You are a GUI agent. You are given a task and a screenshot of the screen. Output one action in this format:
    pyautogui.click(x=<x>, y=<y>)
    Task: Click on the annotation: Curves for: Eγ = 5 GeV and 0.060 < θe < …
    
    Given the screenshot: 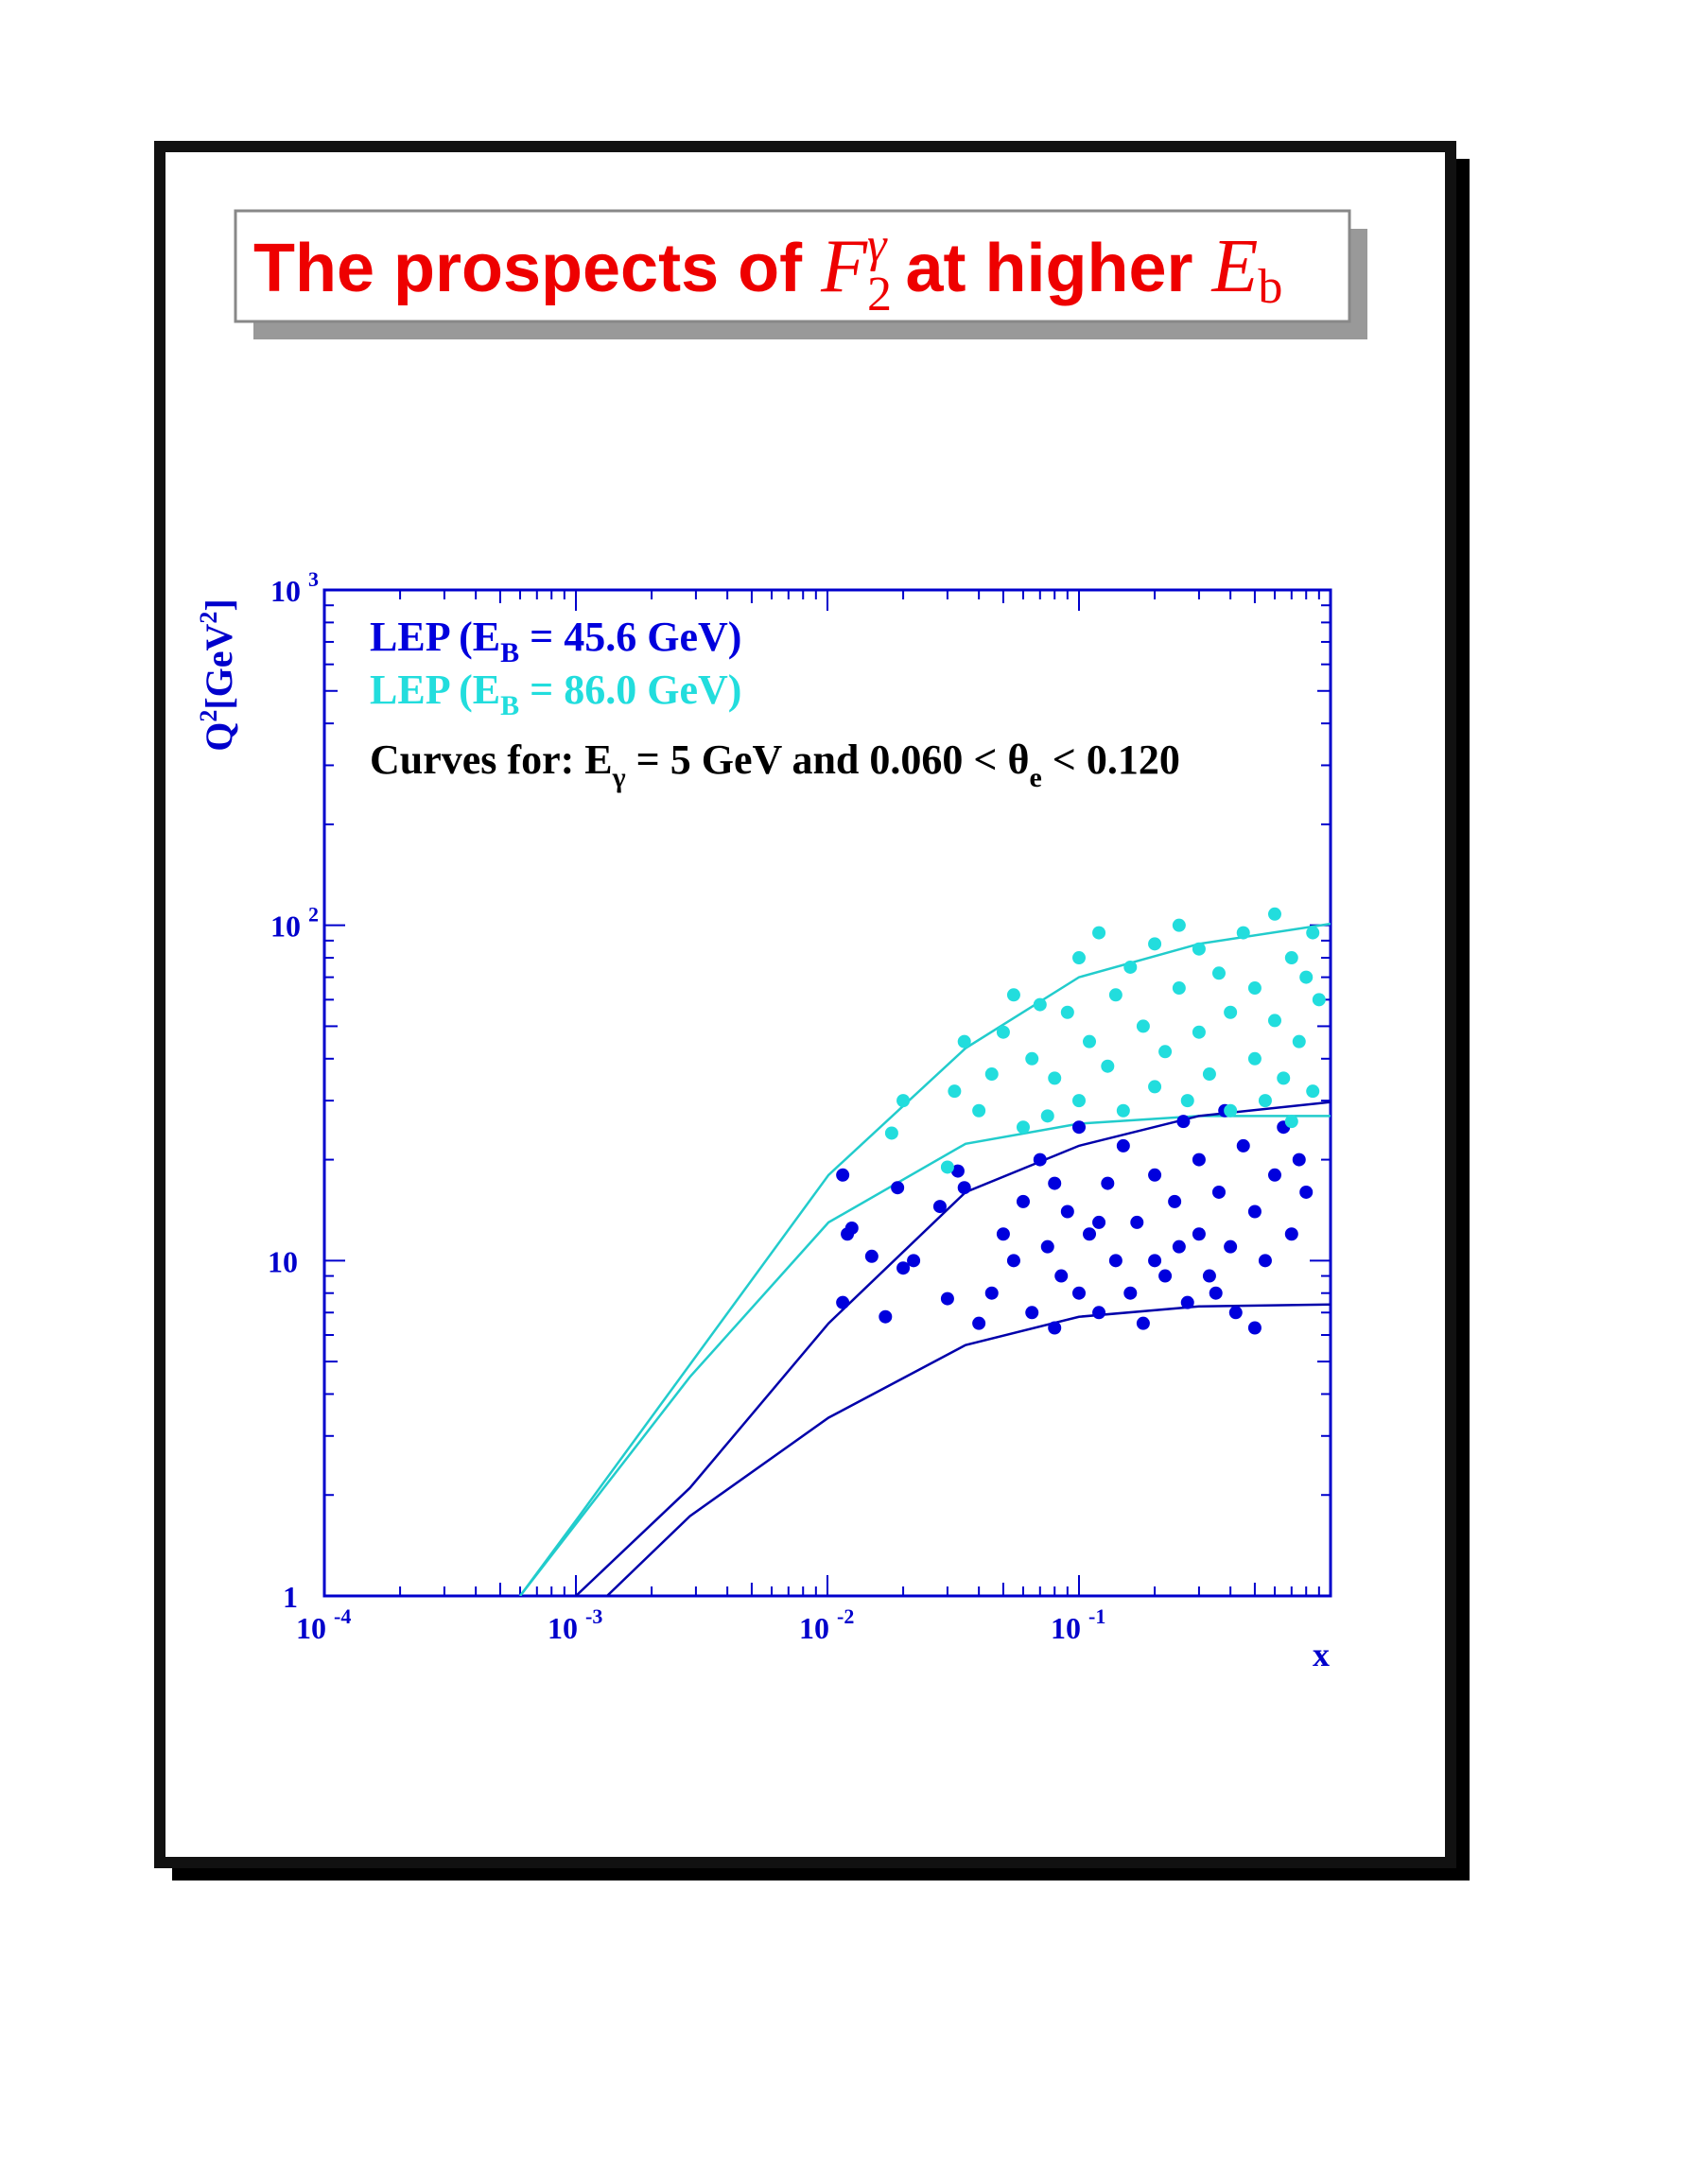 What is the action you would take?
    pyautogui.click(x=775, y=765)
    